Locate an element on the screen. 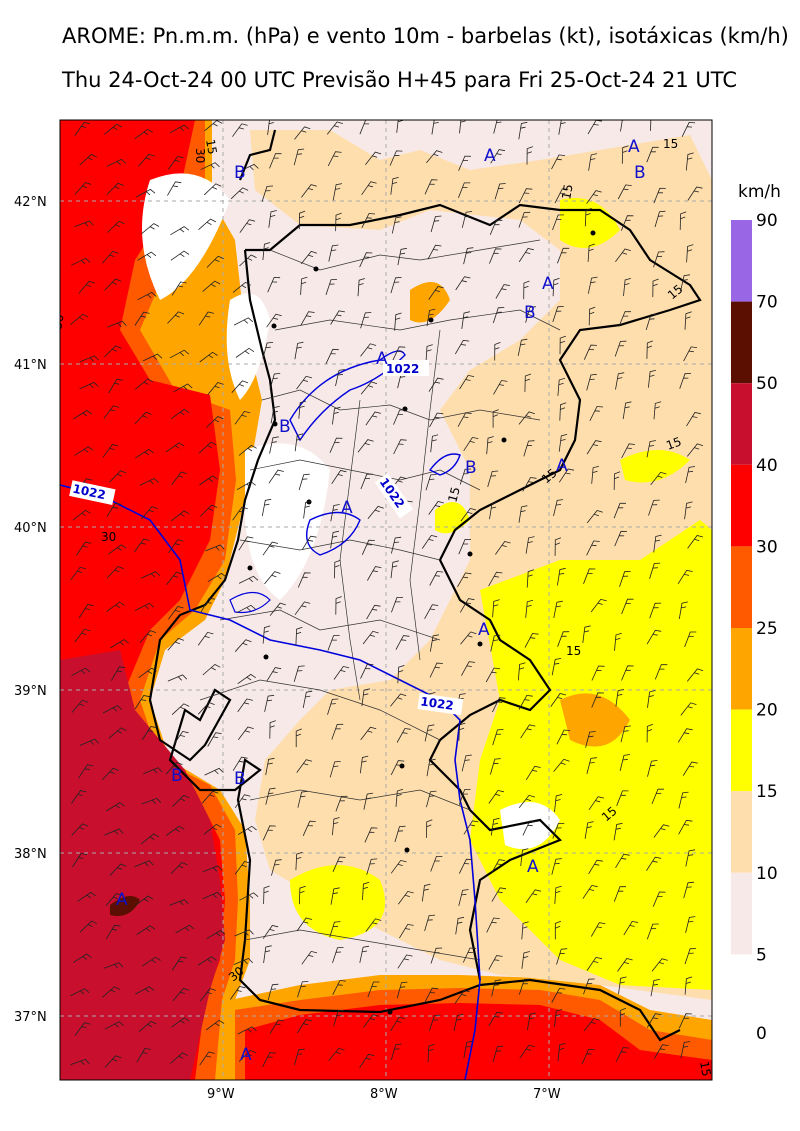 Image resolution: width=800 pixels, height=1131 pixels. lon-label: 8°W is located at coordinates (384, 1094).